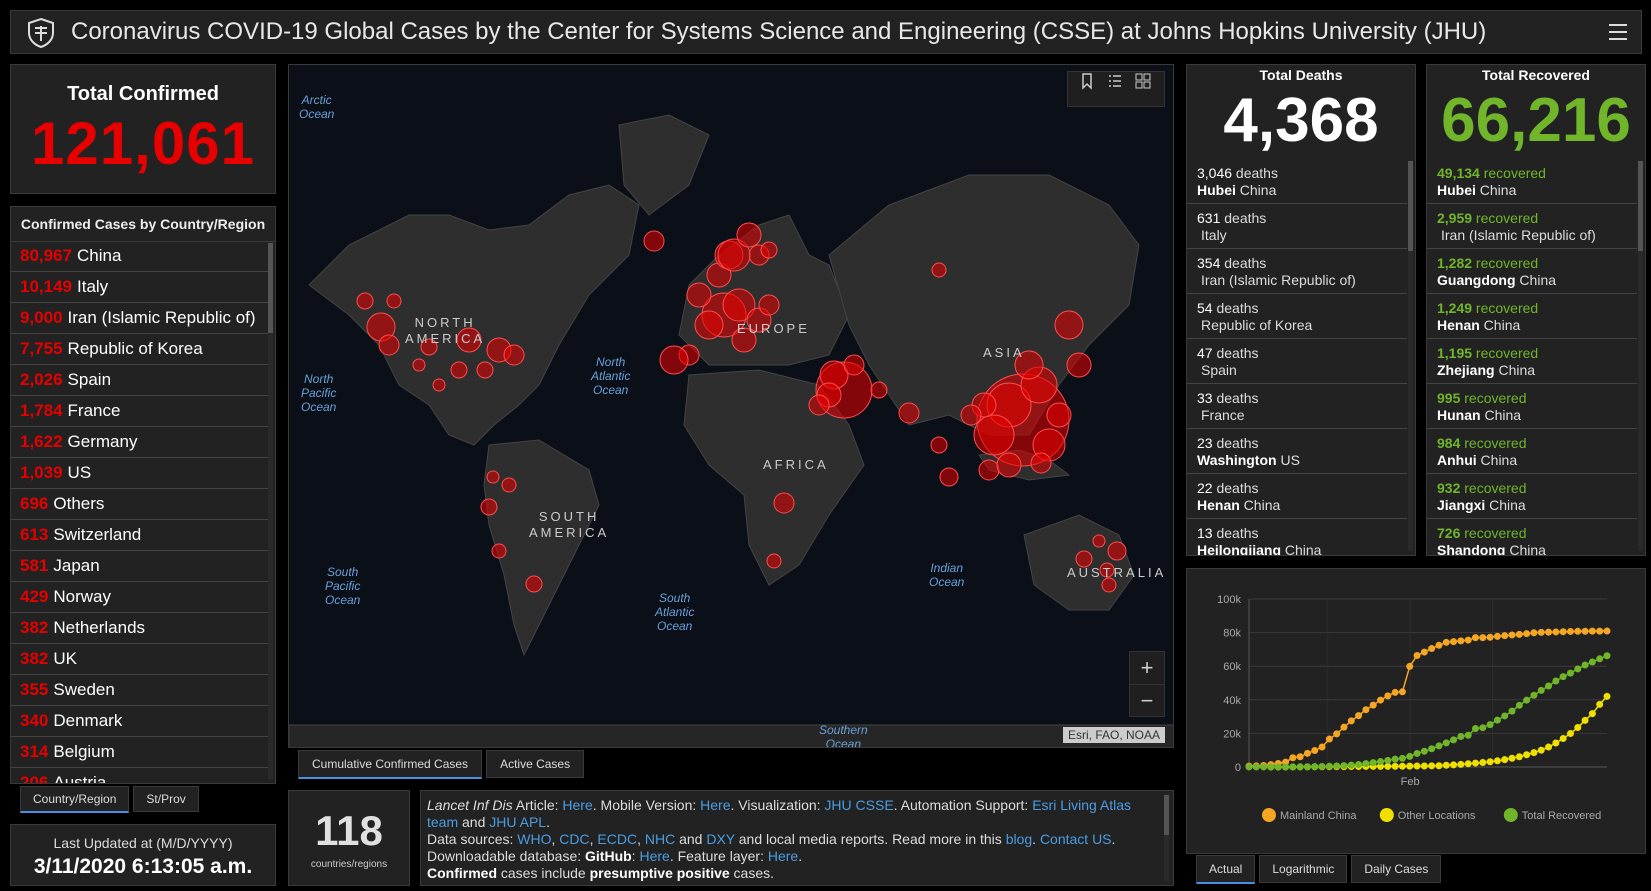 This screenshot has height=891, width=1651. What do you see at coordinates (1297, 226) in the screenshot?
I see `deaths-row: 631 deaths Italy` at bounding box center [1297, 226].